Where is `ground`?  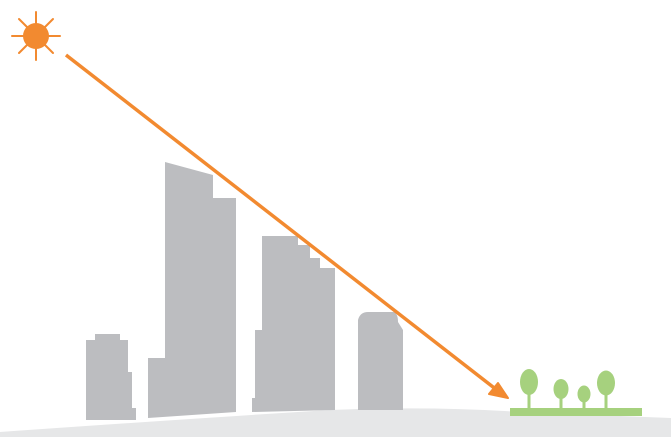
ground is located at coordinates (335, 422).